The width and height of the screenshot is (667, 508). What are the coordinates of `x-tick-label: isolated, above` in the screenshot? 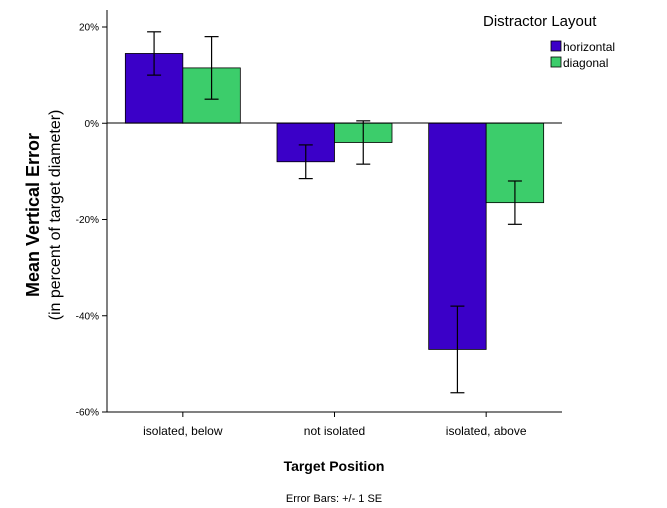 It's located at (486, 431).